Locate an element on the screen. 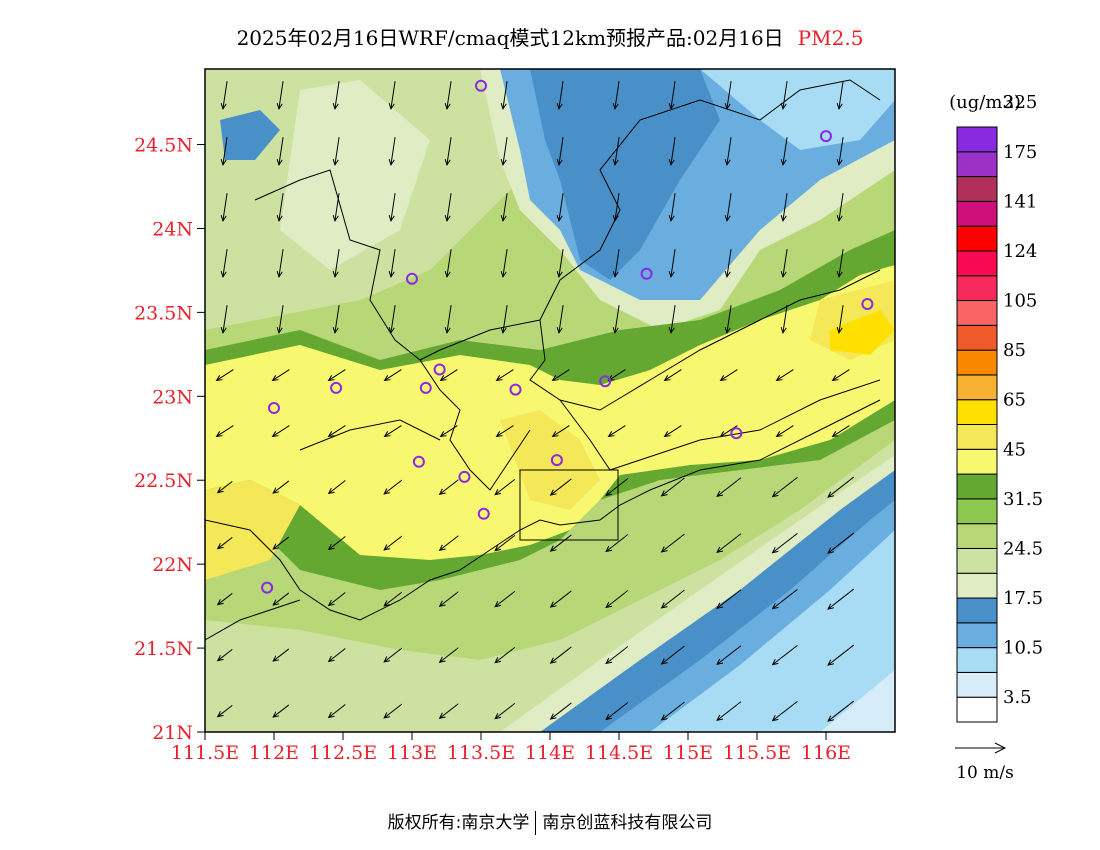 This screenshot has width=1100, height=850. title-text: 2025年02月16日WRF/cmaq模式12km预报产品:02月16日 is located at coordinates (510, 38).